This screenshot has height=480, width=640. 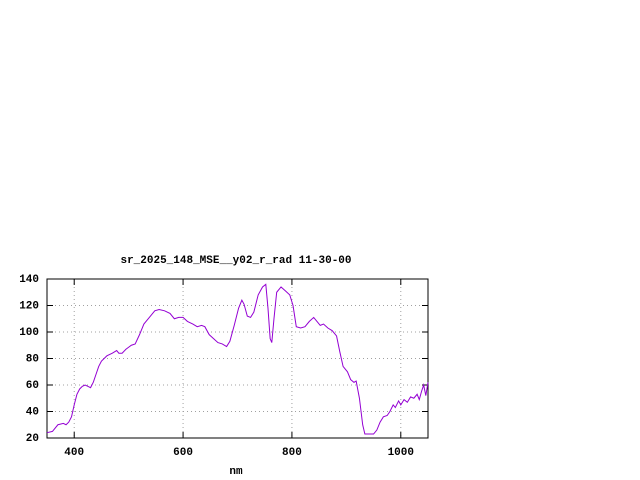 I want to click on x-tick-label: 800, so click(x=292, y=453).